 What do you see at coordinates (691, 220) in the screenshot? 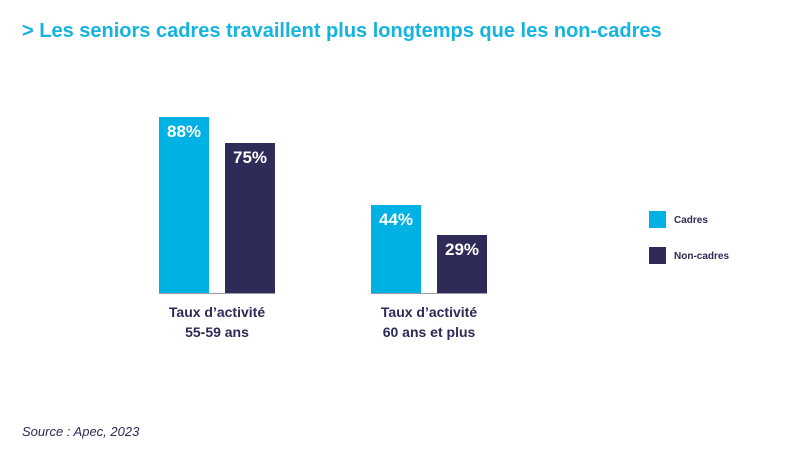
I see `legend-label: Cadres` at bounding box center [691, 220].